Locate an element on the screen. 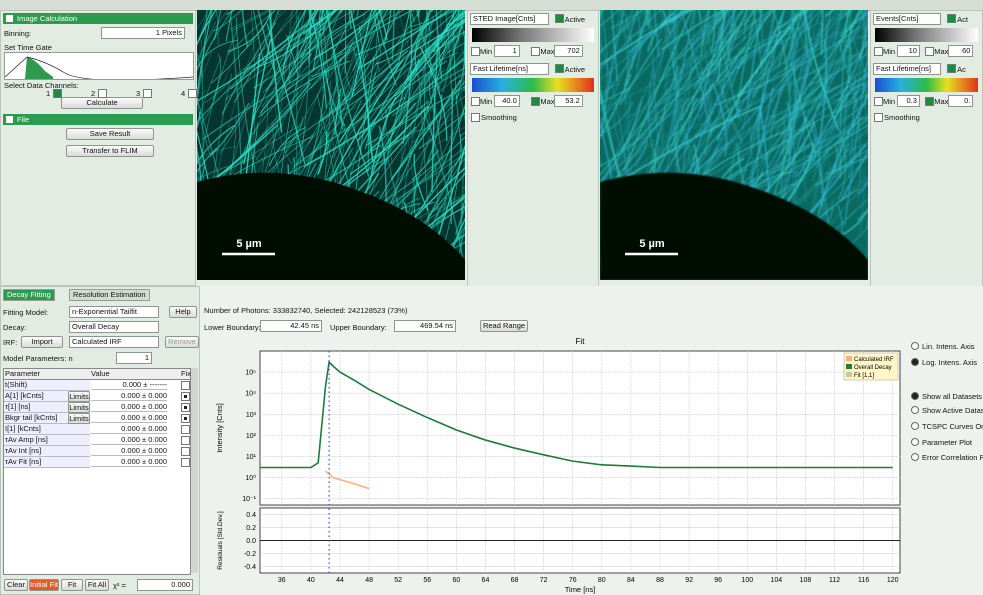 This screenshot has height=595, width=983. max-field: 702 is located at coordinates (568, 51).